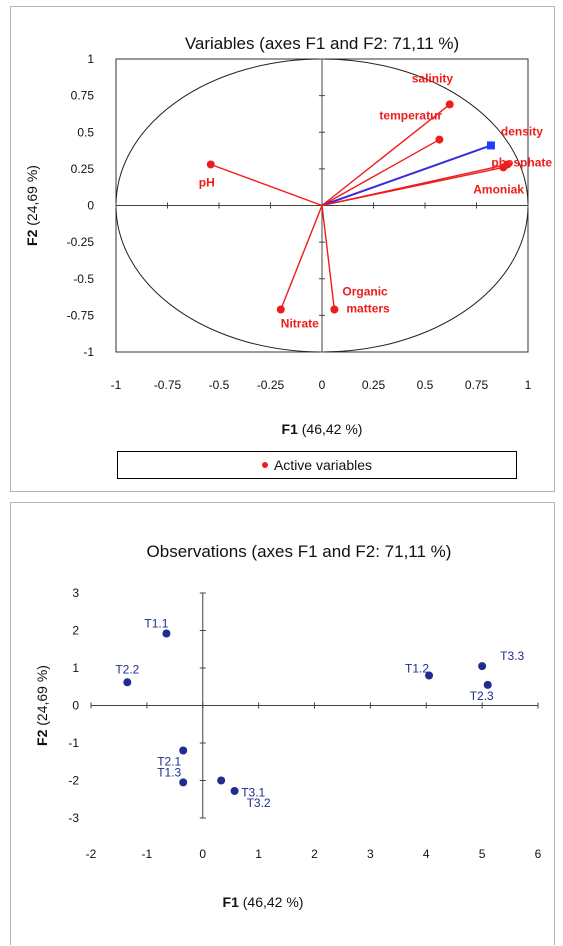  I want to click on legend: Active variables, so click(317, 465).